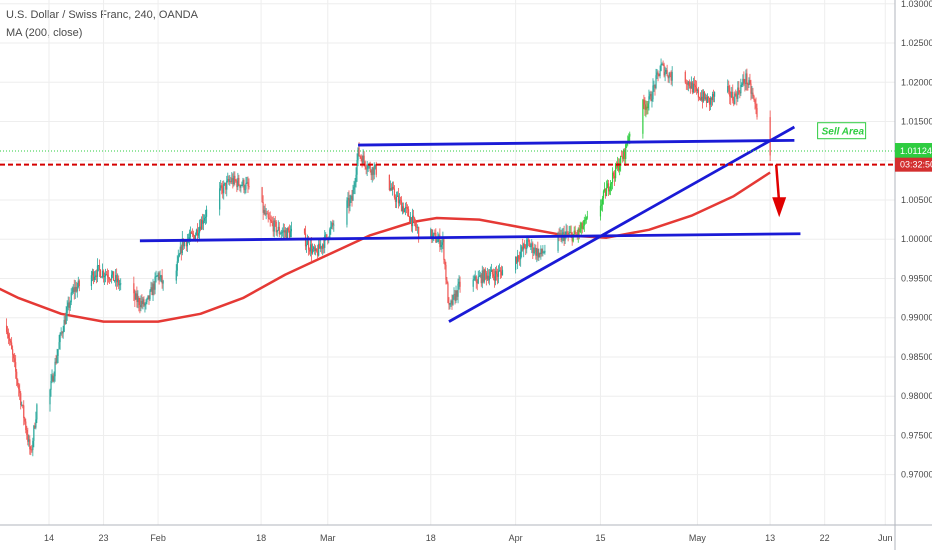 The height and width of the screenshot is (550, 932). What do you see at coordinates (779, 207) in the screenshot?
I see `forecast-arrow-head` at bounding box center [779, 207].